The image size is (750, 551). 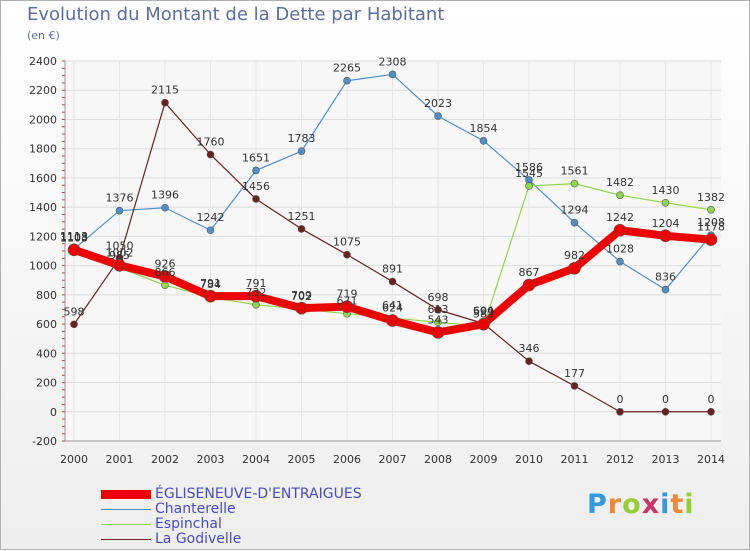 What do you see at coordinates (393, 61) in the screenshot?
I see `data-label-chanterelle: 2308` at bounding box center [393, 61].